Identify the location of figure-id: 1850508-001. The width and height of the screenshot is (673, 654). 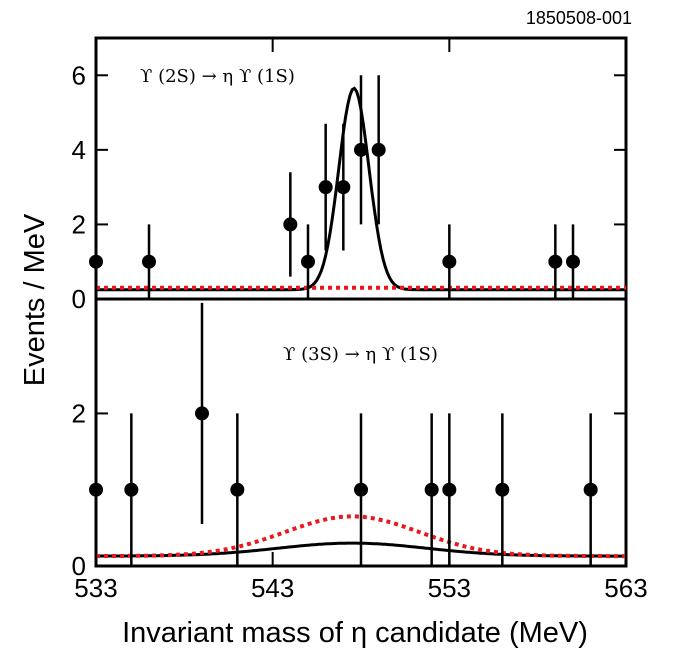
(579, 18).